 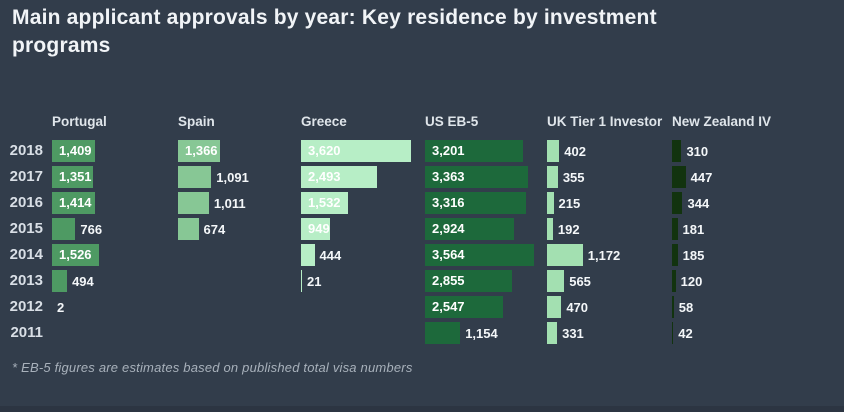 What do you see at coordinates (469, 281) in the screenshot?
I see `bar-cell: 2,855` at bounding box center [469, 281].